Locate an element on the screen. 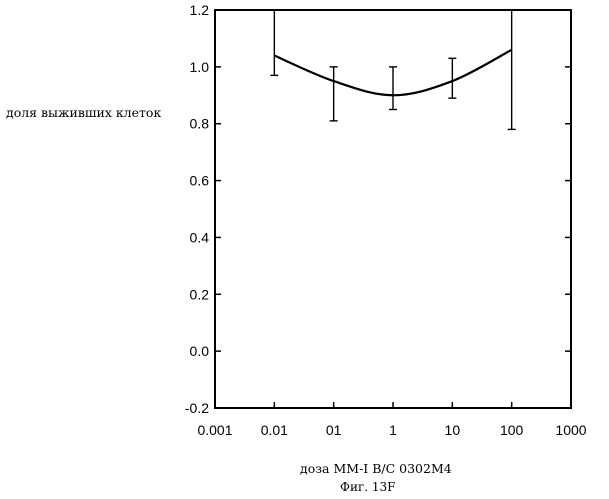  x-tick-label: 1000 is located at coordinates (570, 430).